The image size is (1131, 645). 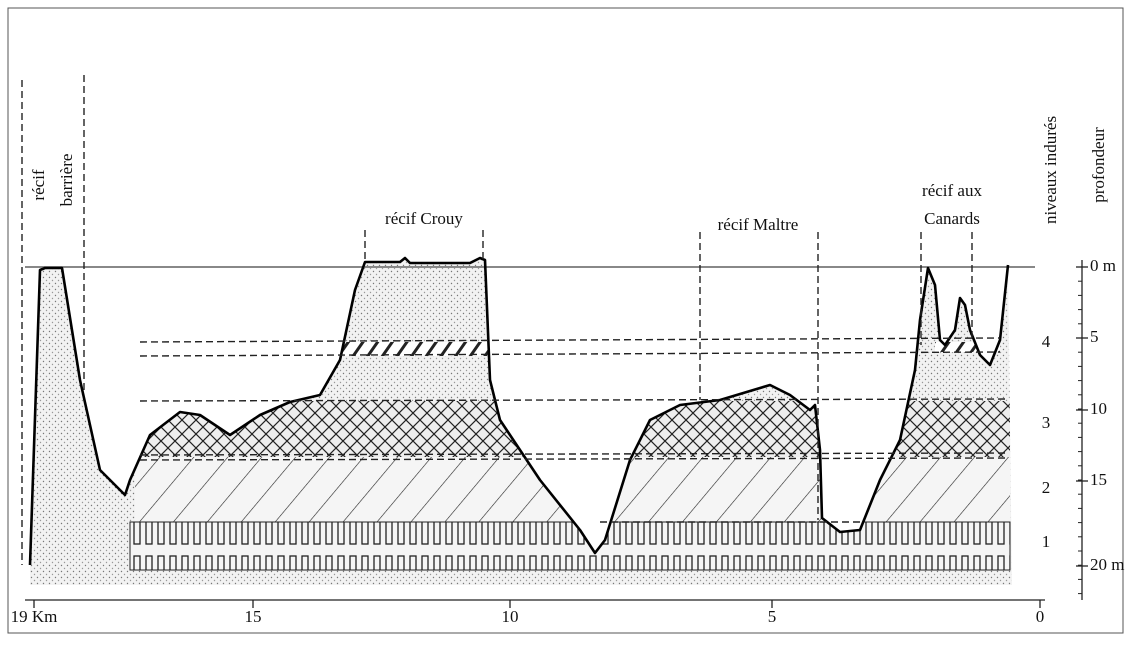 I want to click on depth-label: 15, so click(x=1098, y=479).